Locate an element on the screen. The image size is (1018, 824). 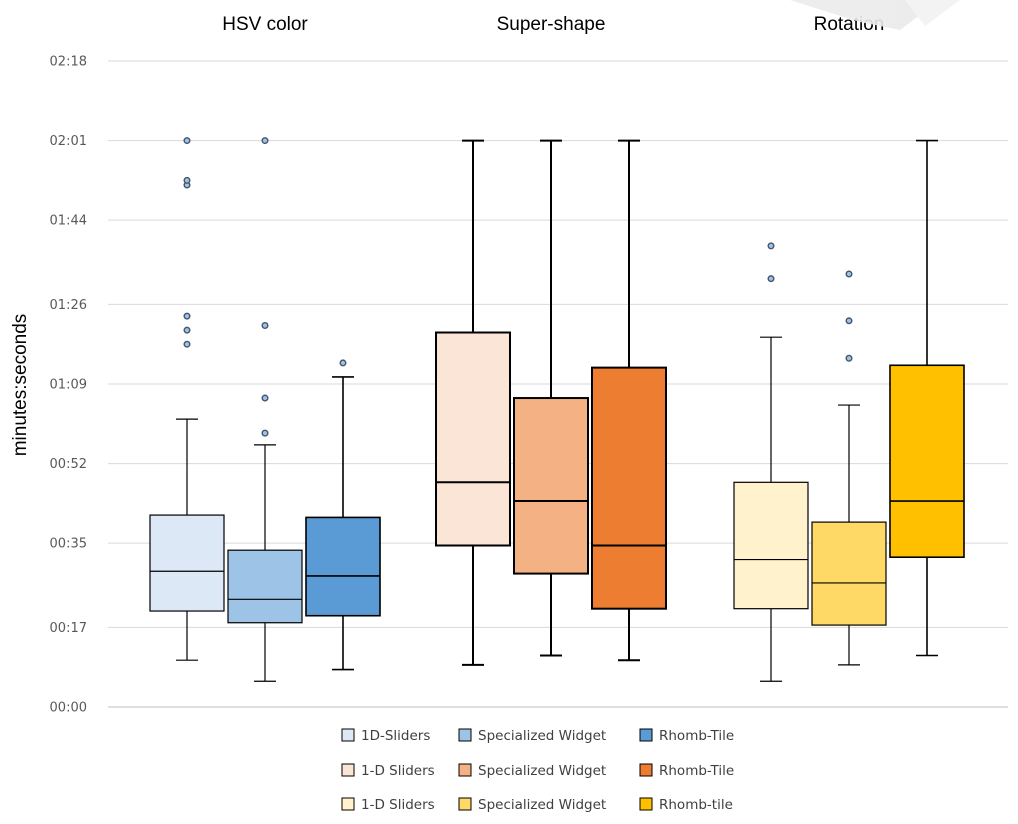
y-tick-label: 00:00 is located at coordinates (68, 708).